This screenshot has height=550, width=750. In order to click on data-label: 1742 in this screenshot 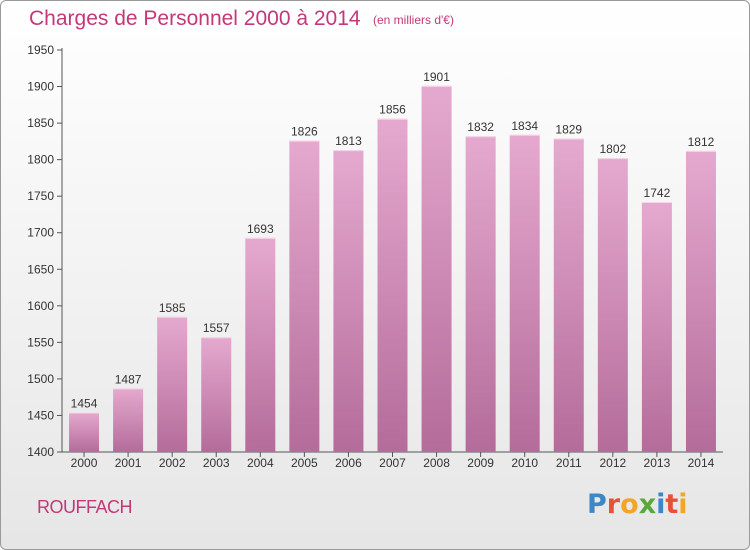, I will do `click(657, 193)`.